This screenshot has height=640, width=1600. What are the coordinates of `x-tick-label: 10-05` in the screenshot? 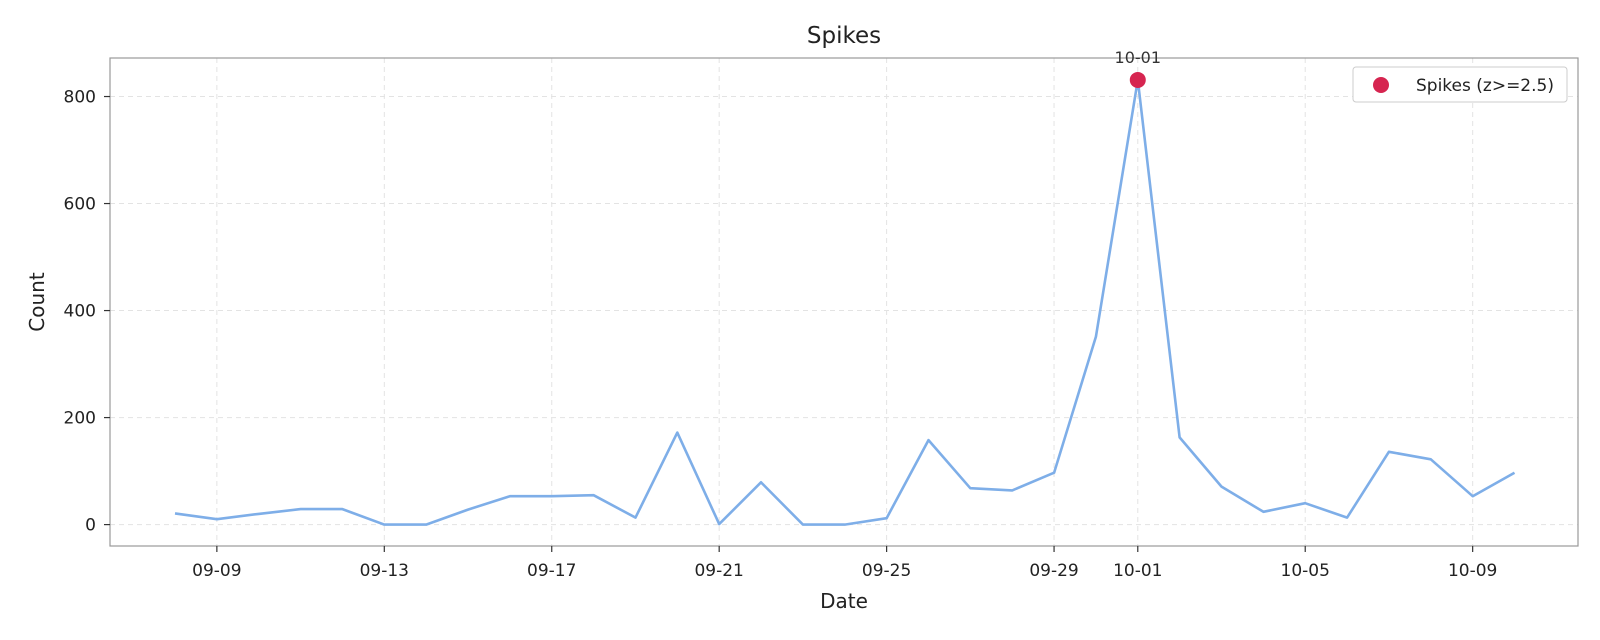 It's located at (1305, 571).